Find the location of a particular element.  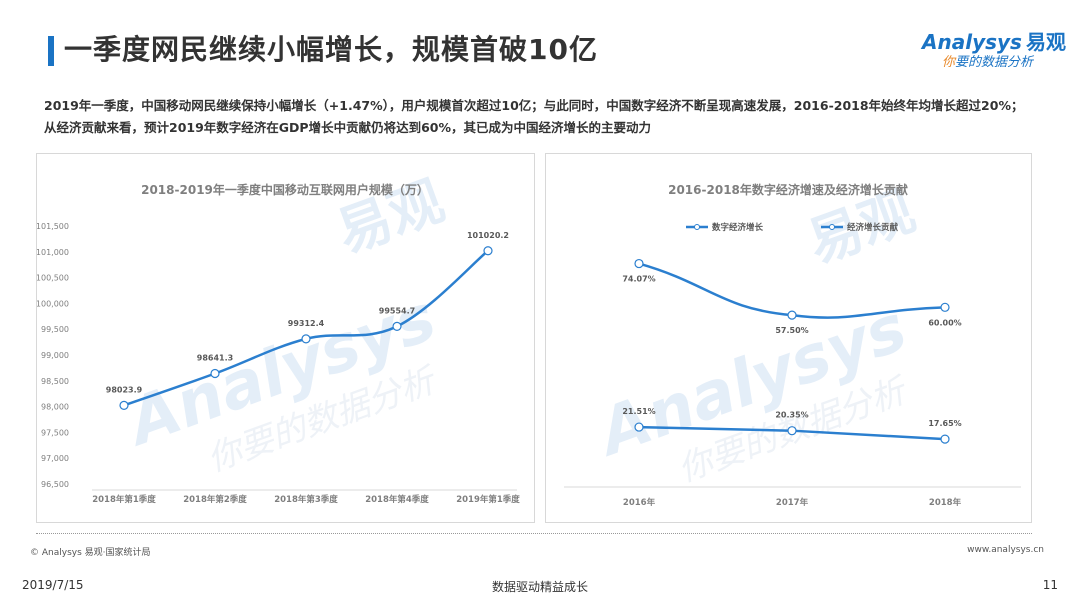

y-tick-label: 97,000 is located at coordinates (55, 458).